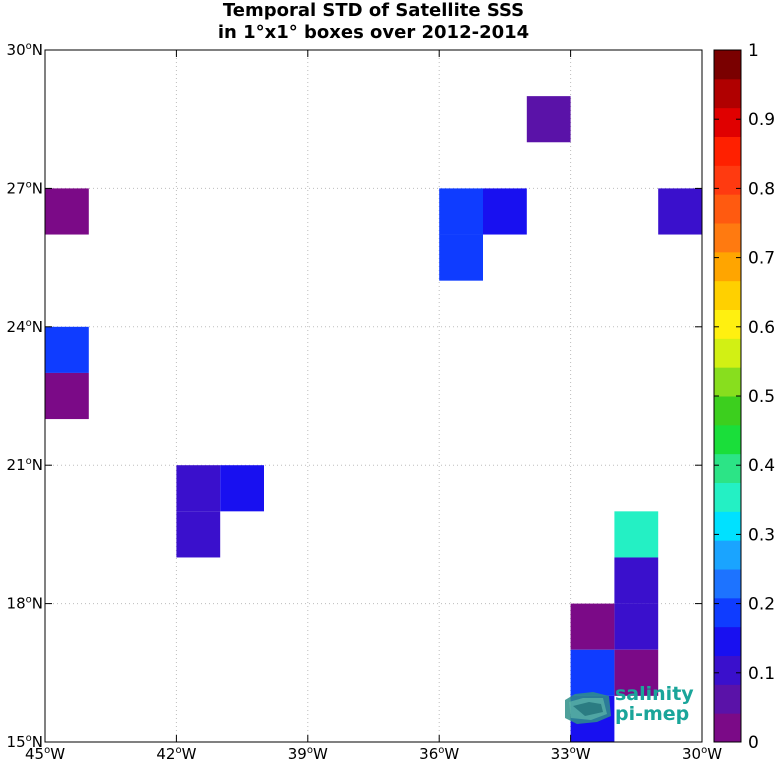  I want to click on y-tick-label: 27oN, so click(25, 188).